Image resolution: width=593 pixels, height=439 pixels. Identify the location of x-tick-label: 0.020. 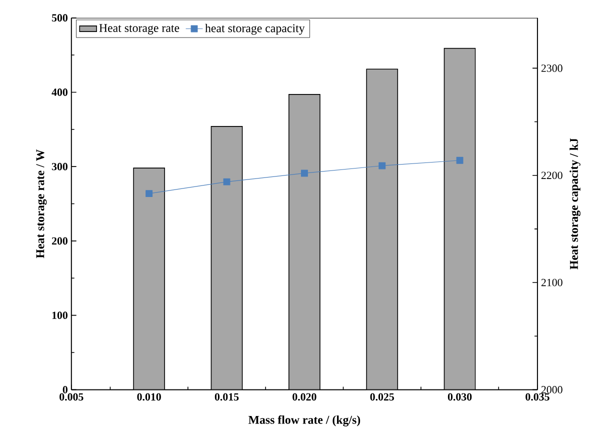
(304, 396).